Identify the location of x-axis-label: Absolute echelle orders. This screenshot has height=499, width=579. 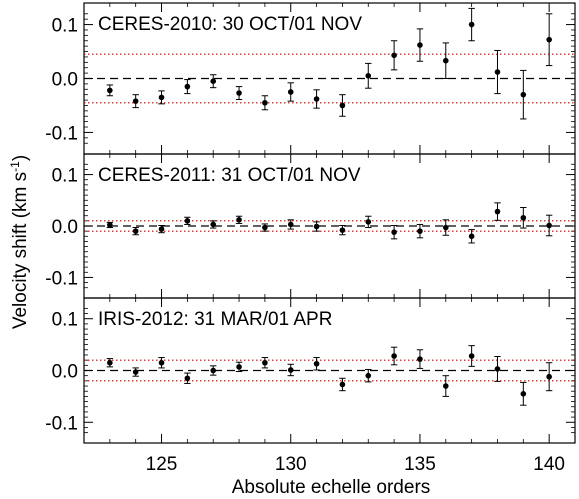
(331, 487).